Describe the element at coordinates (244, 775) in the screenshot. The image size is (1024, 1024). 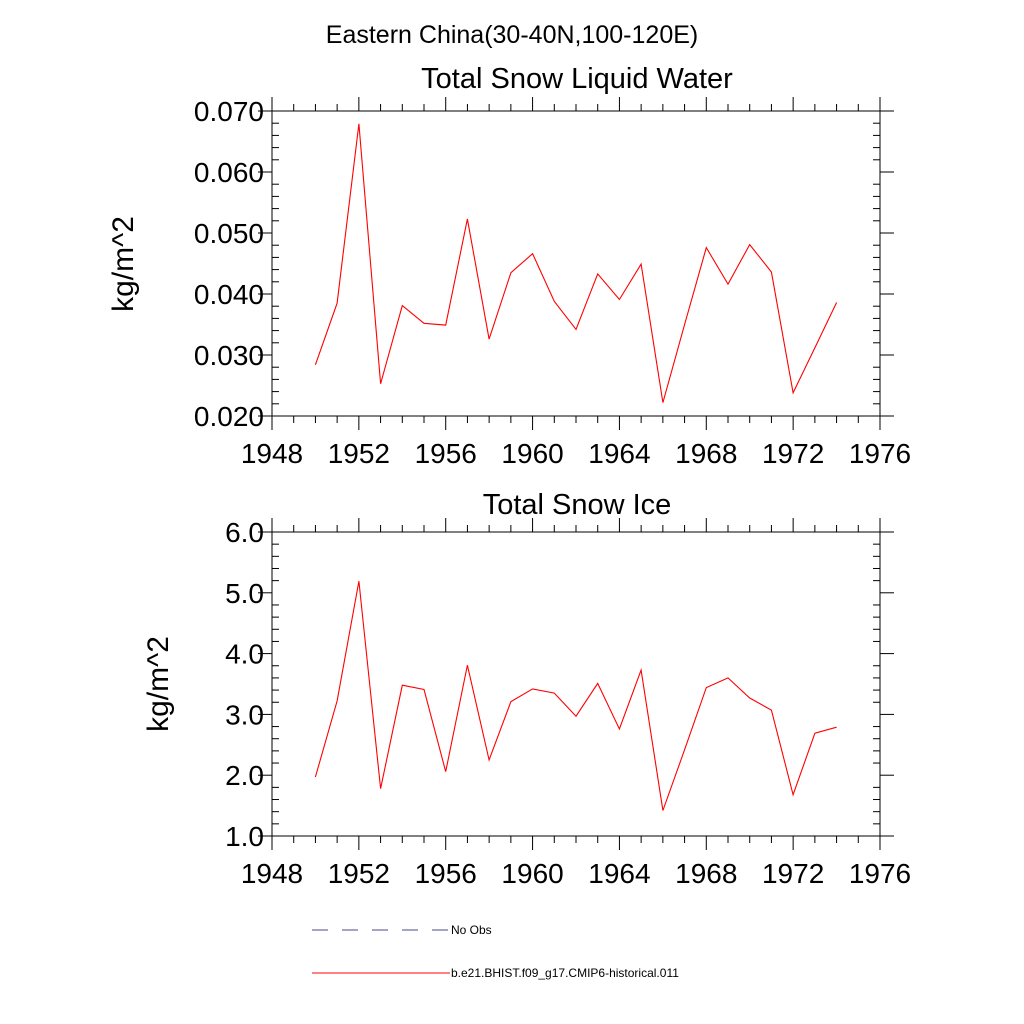
I see `y-tick-label: 2.0` at that location.